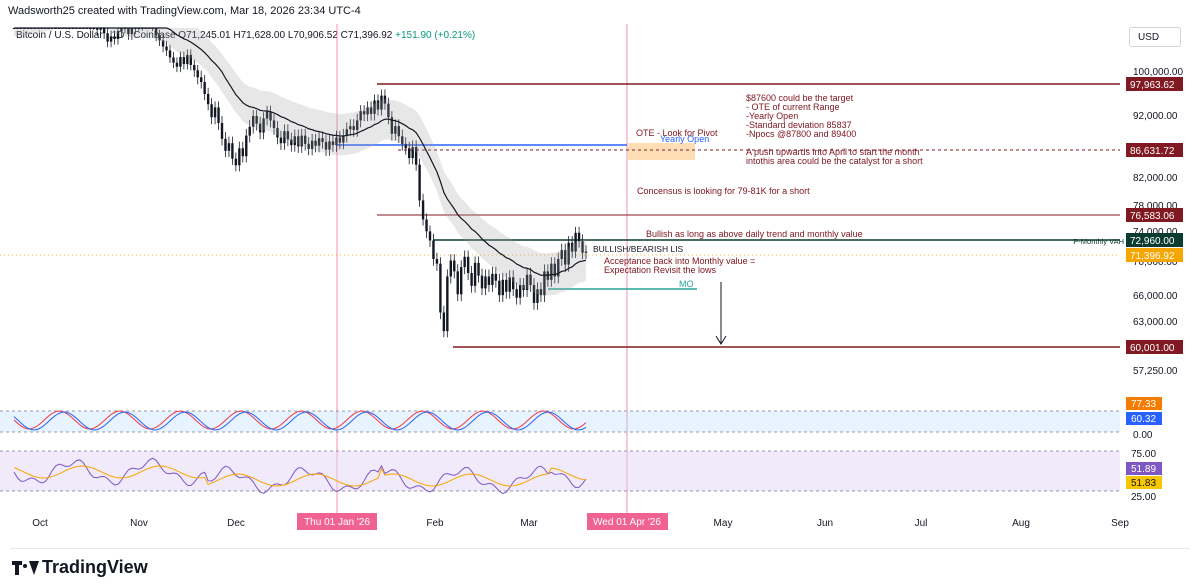 The image size is (1200, 585). I want to click on price-axis-tick: 100,000.00, so click(1158, 72).